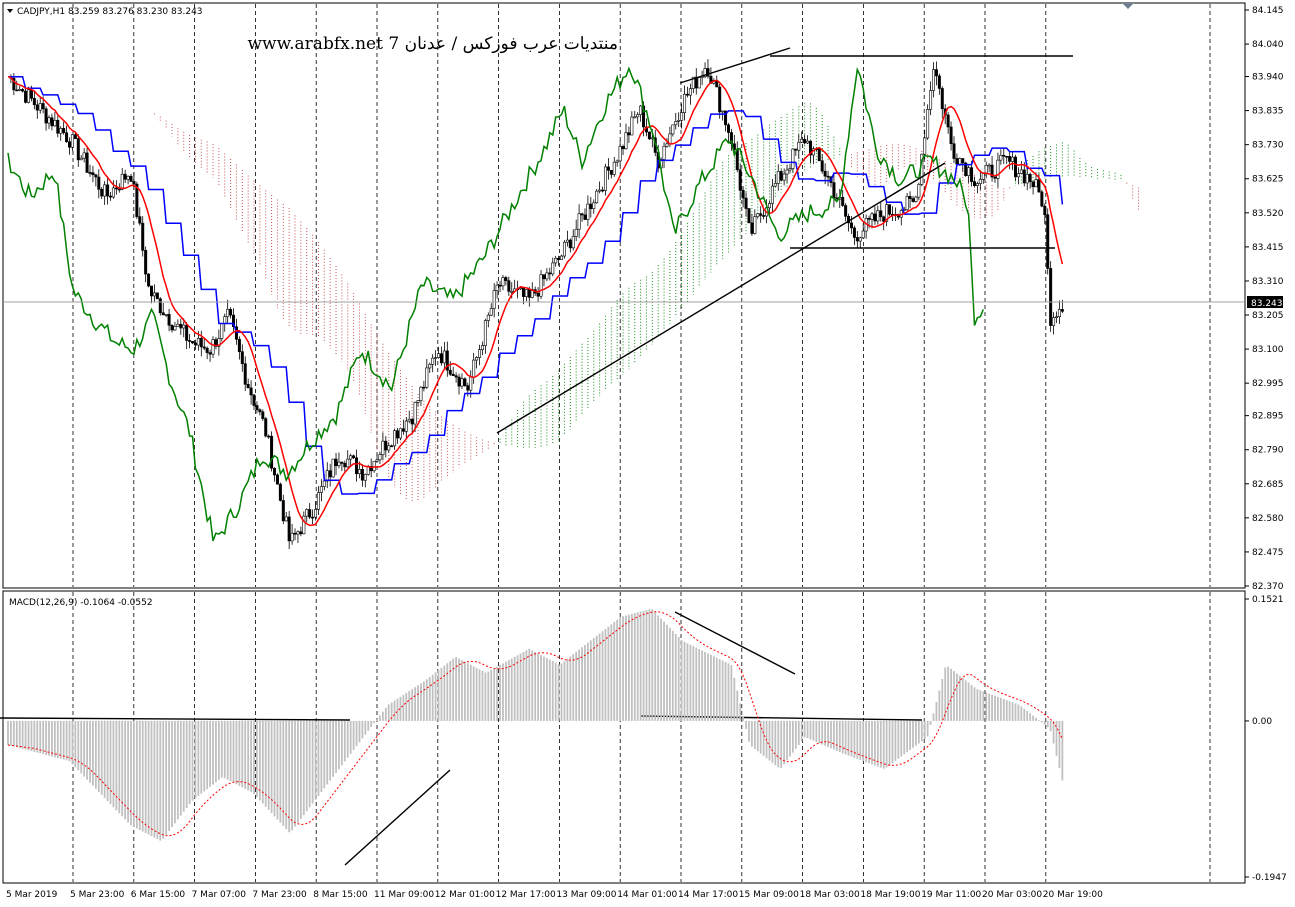  What do you see at coordinates (1268, 112) in the screenshot?
I see `price-tick-label: 83.835` at bounding box center [1268, 112].